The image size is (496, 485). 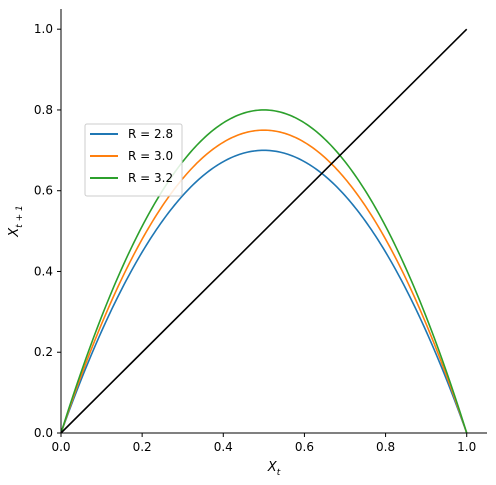 I want to click on x-tick-label: 1.0, so click(x=466, y=447).